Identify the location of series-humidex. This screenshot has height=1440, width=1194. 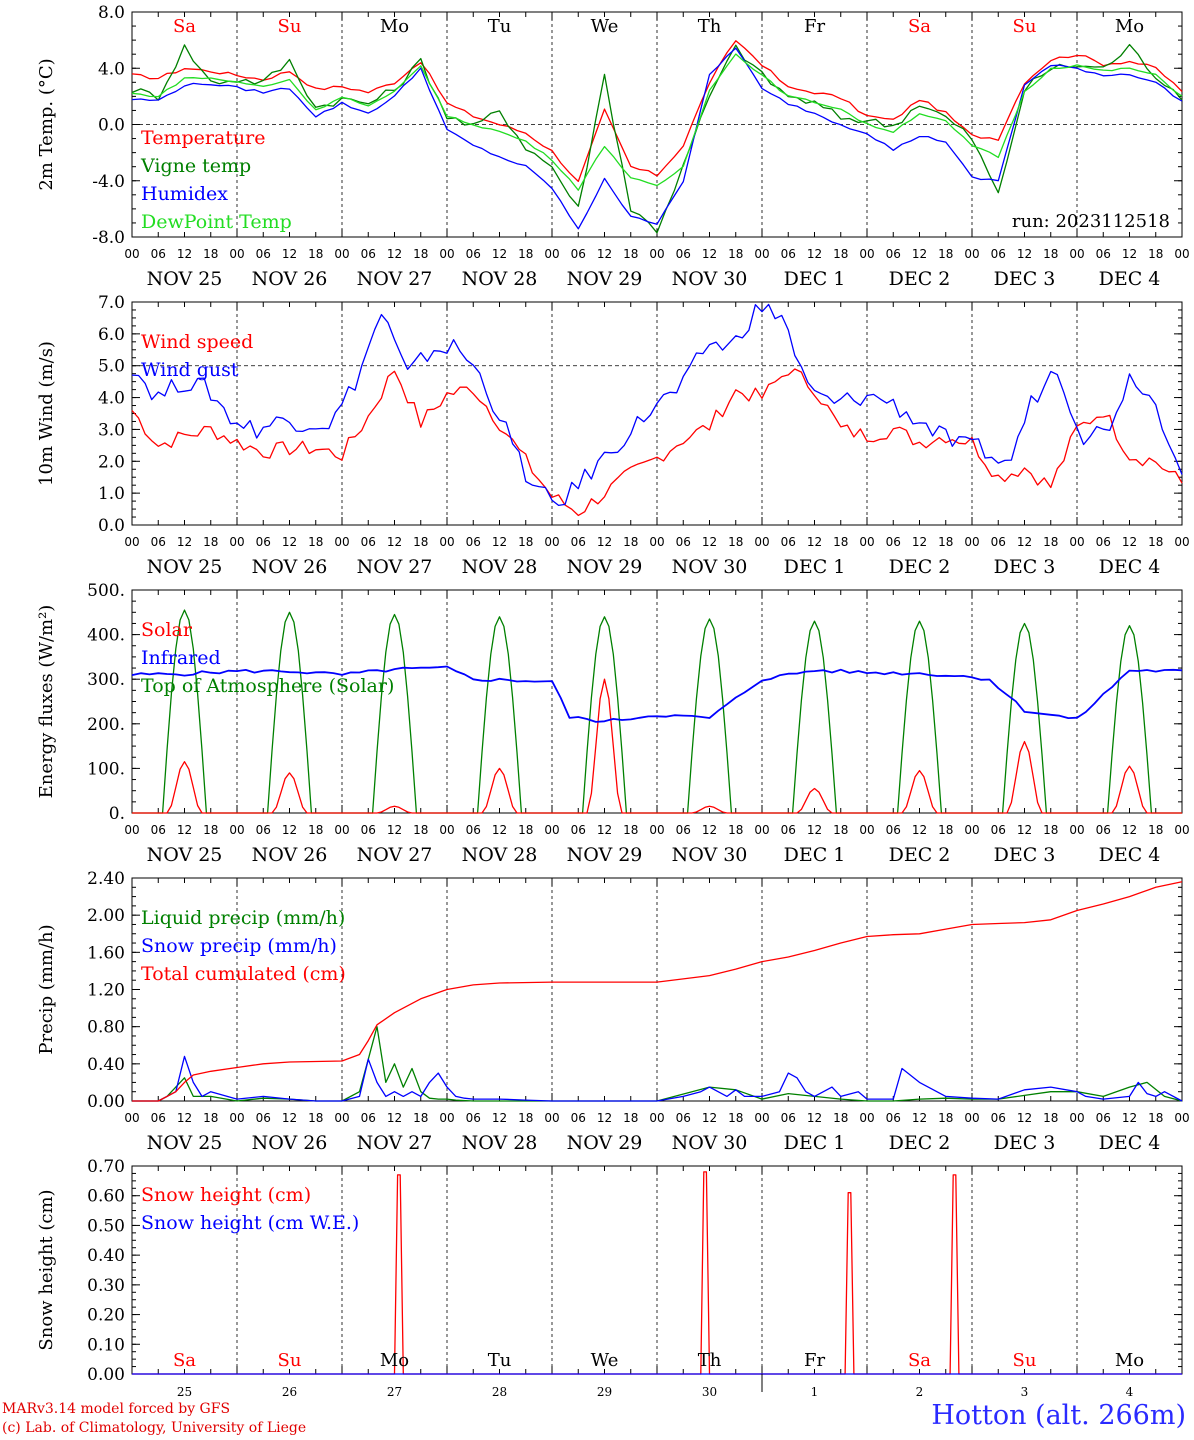
(657, 138).